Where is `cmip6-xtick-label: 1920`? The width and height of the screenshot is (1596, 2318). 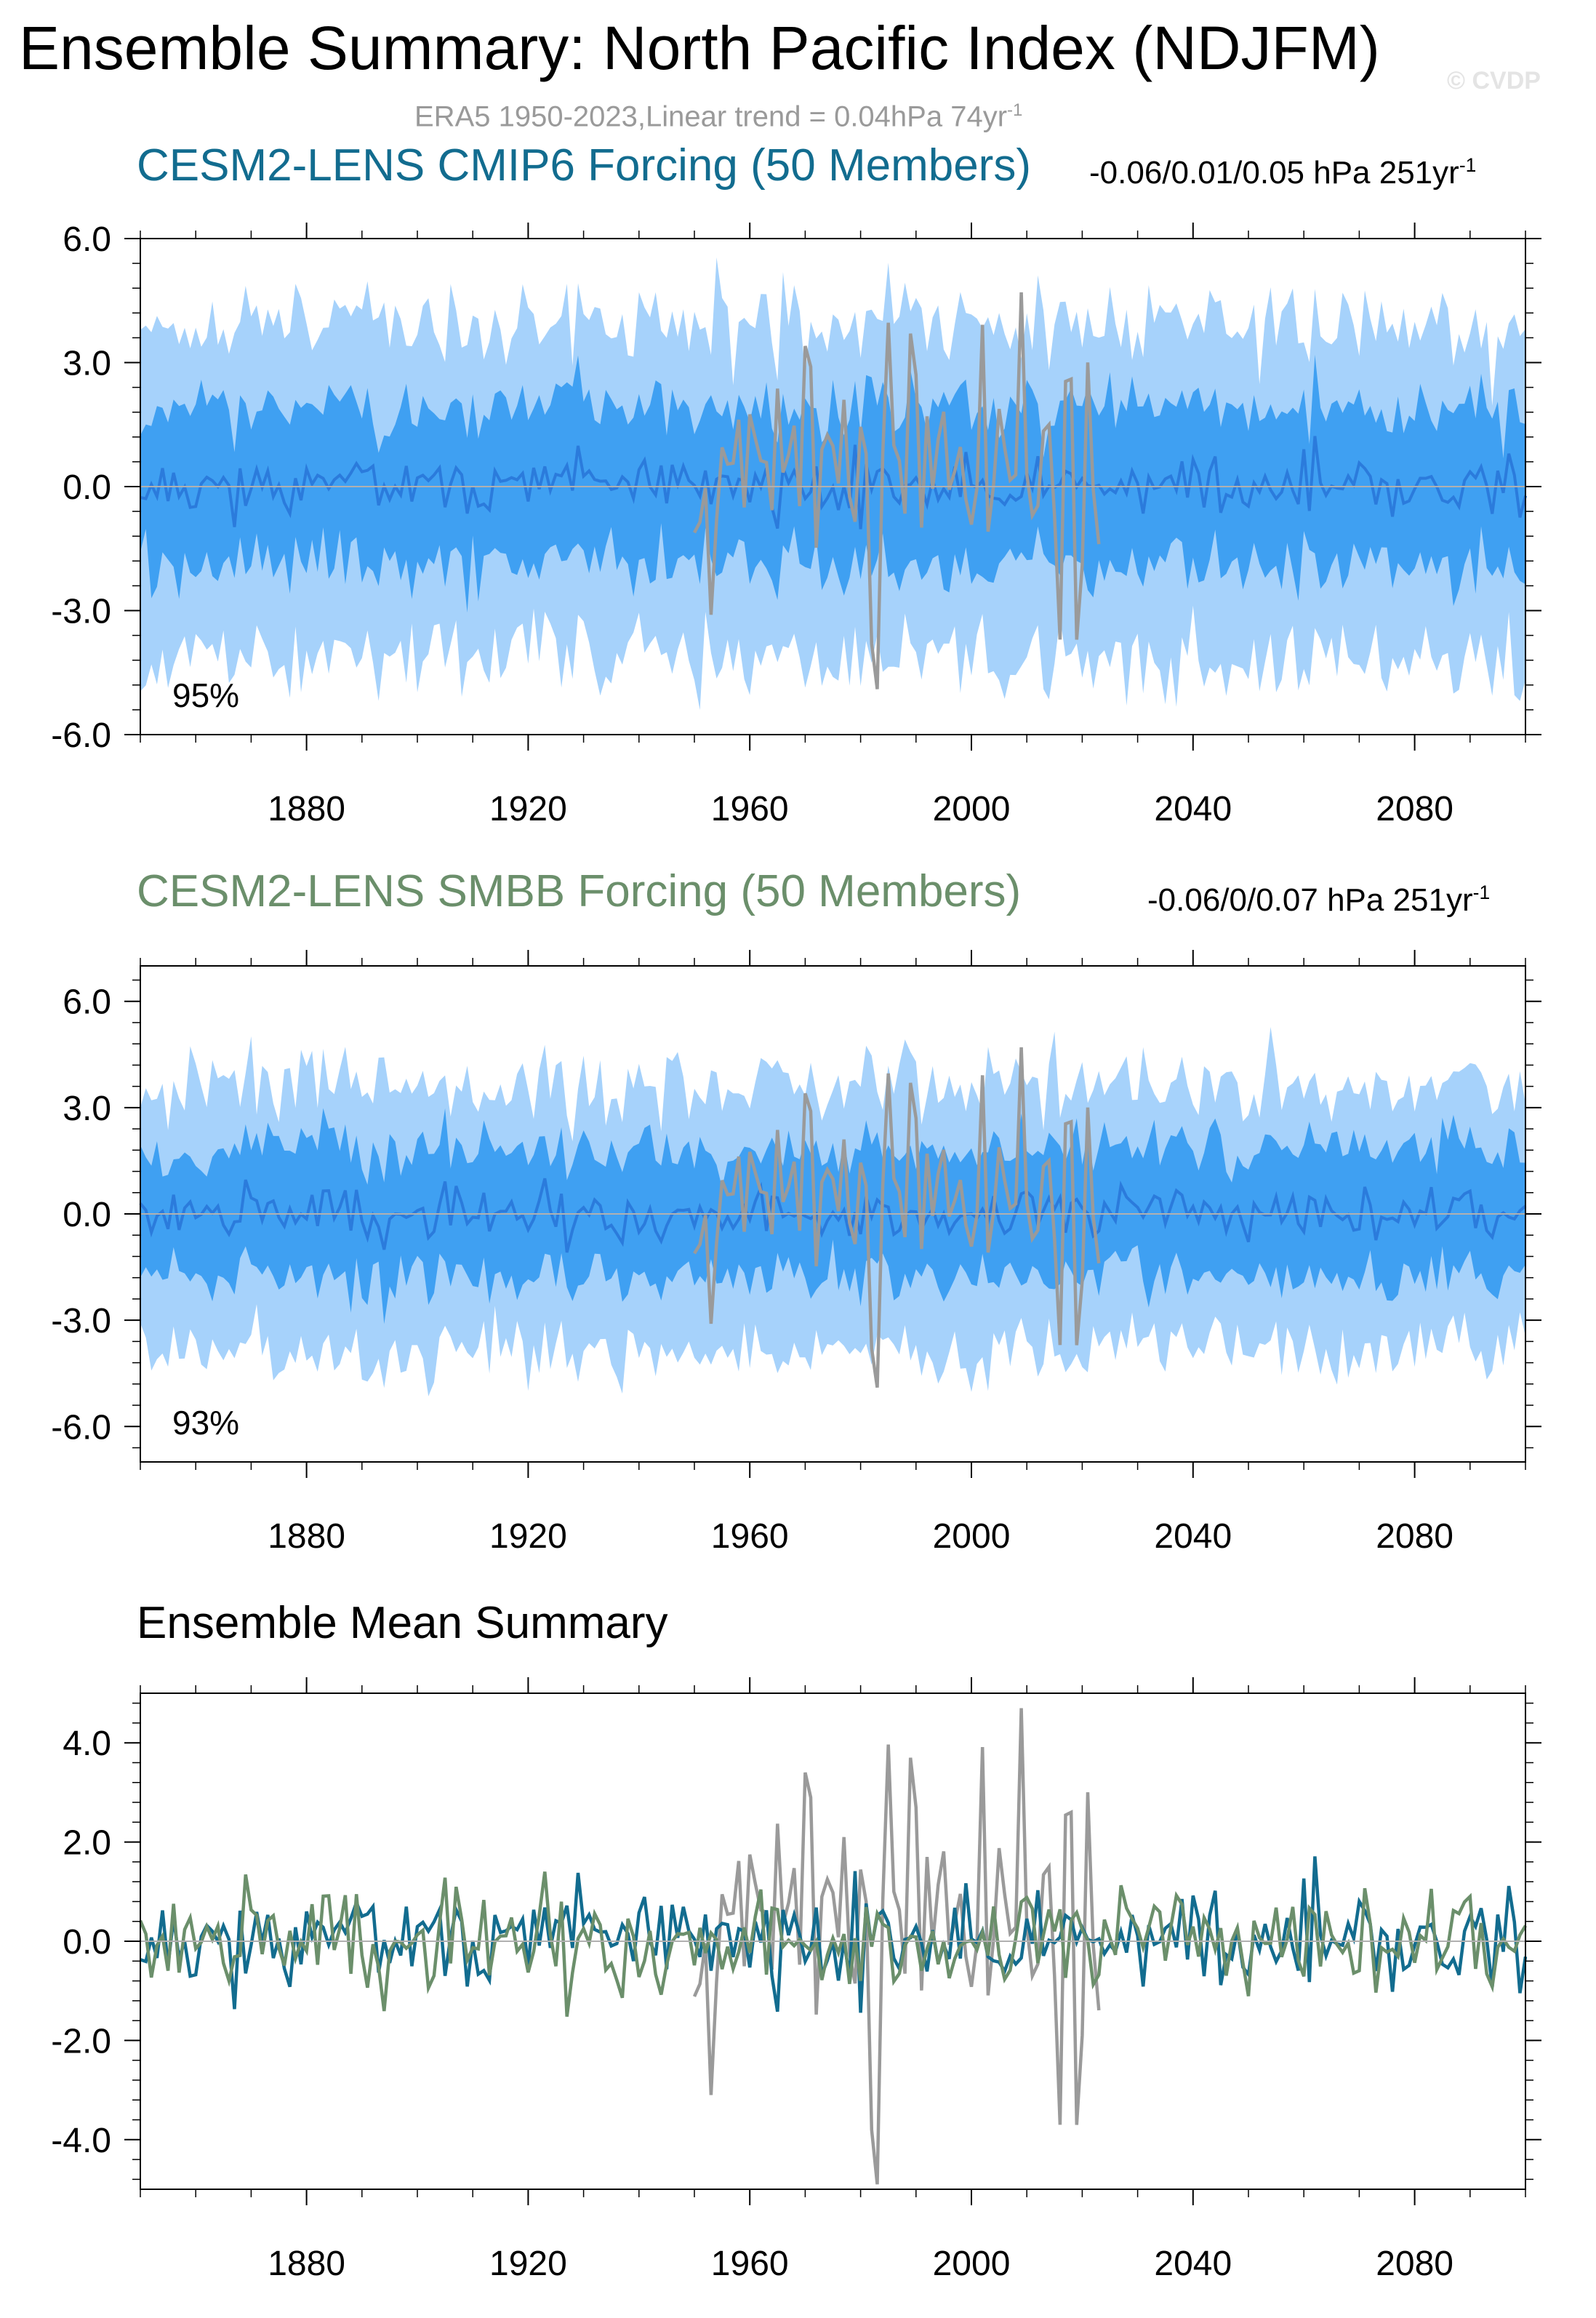
cmip6-xtick-label: 1920 is located at coordinates (528, 809).